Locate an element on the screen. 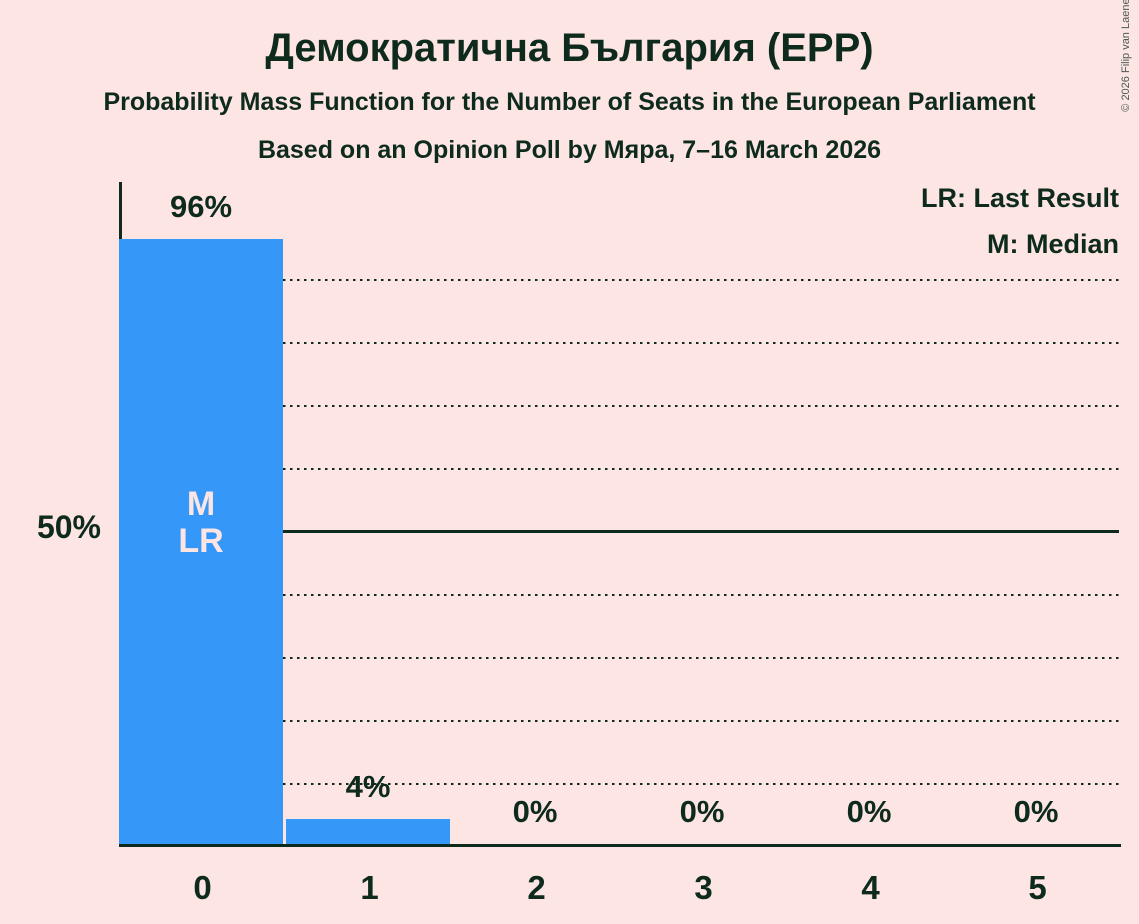  median-lastresult-annotation: M LR is located at coordinates (201, 523).